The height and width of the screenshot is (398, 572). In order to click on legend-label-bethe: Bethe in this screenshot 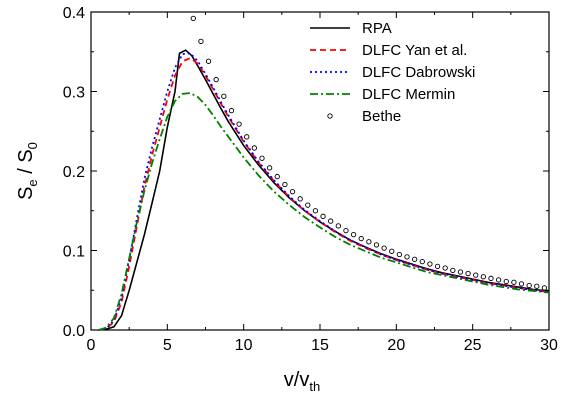, I will do `click(381, 116)`.